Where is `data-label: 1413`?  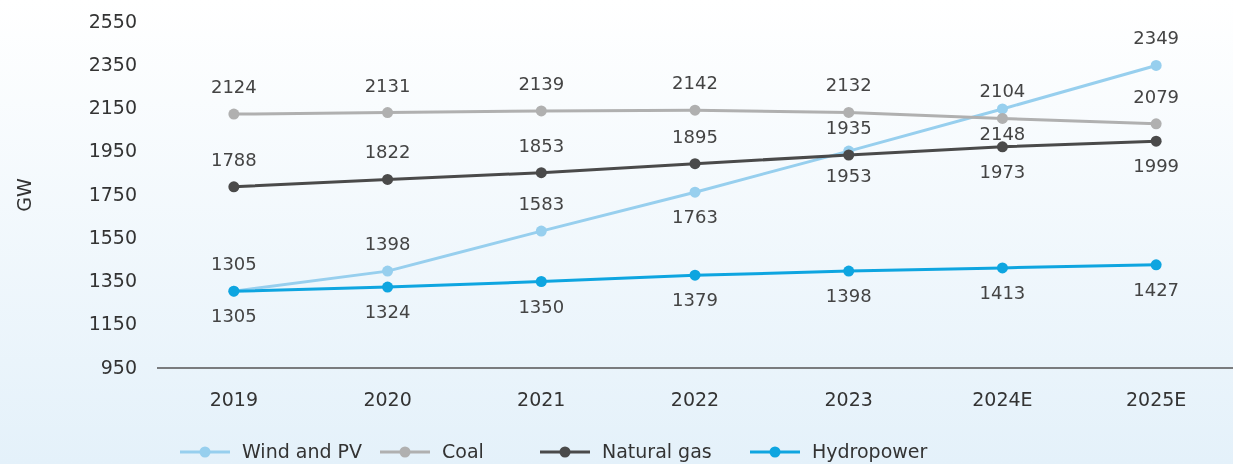
data-label: 1413 is located at coordinates (1002, 292).